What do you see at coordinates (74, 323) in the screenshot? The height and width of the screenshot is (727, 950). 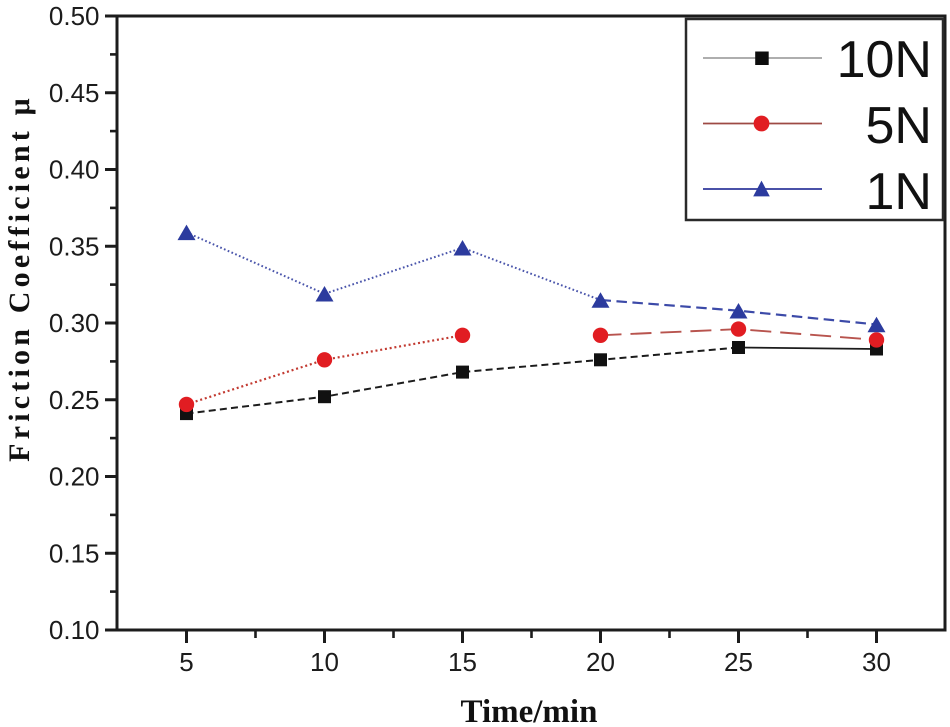 I see `svg-text: 0.30` at bounding box center [74, 323].